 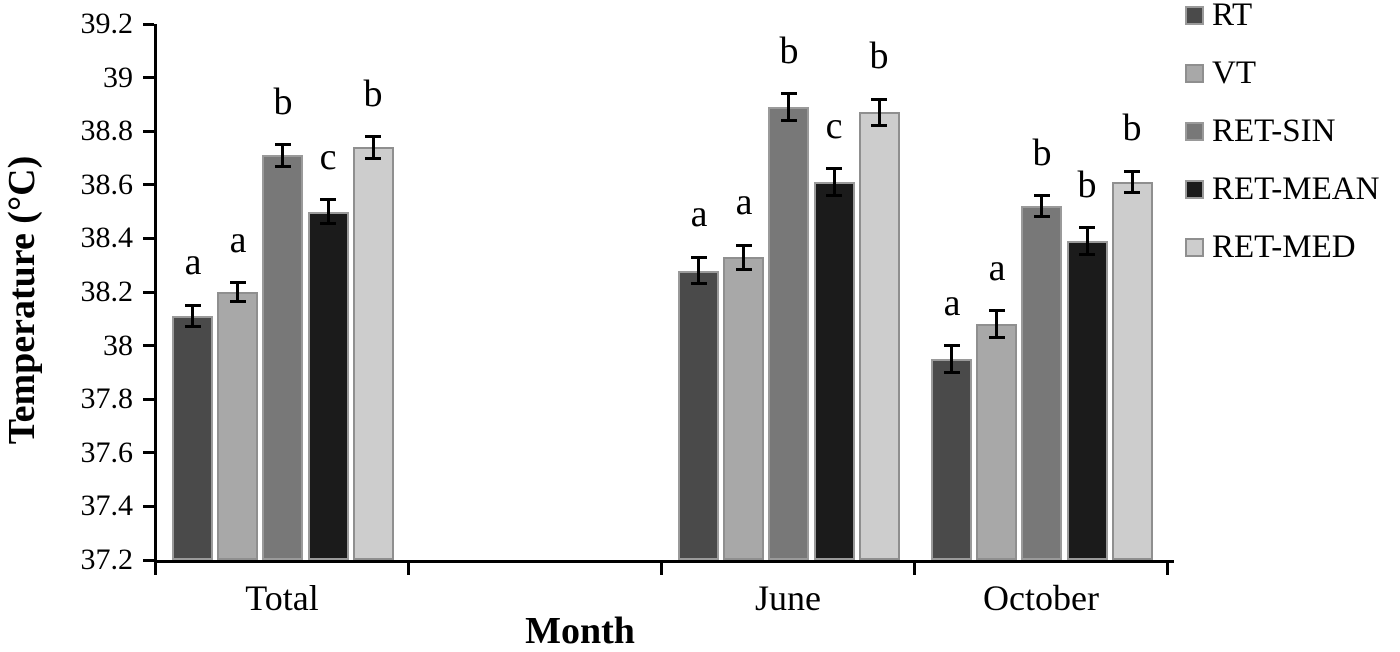 I want to click on legend-label: RT, so click(x=1232, y=16).